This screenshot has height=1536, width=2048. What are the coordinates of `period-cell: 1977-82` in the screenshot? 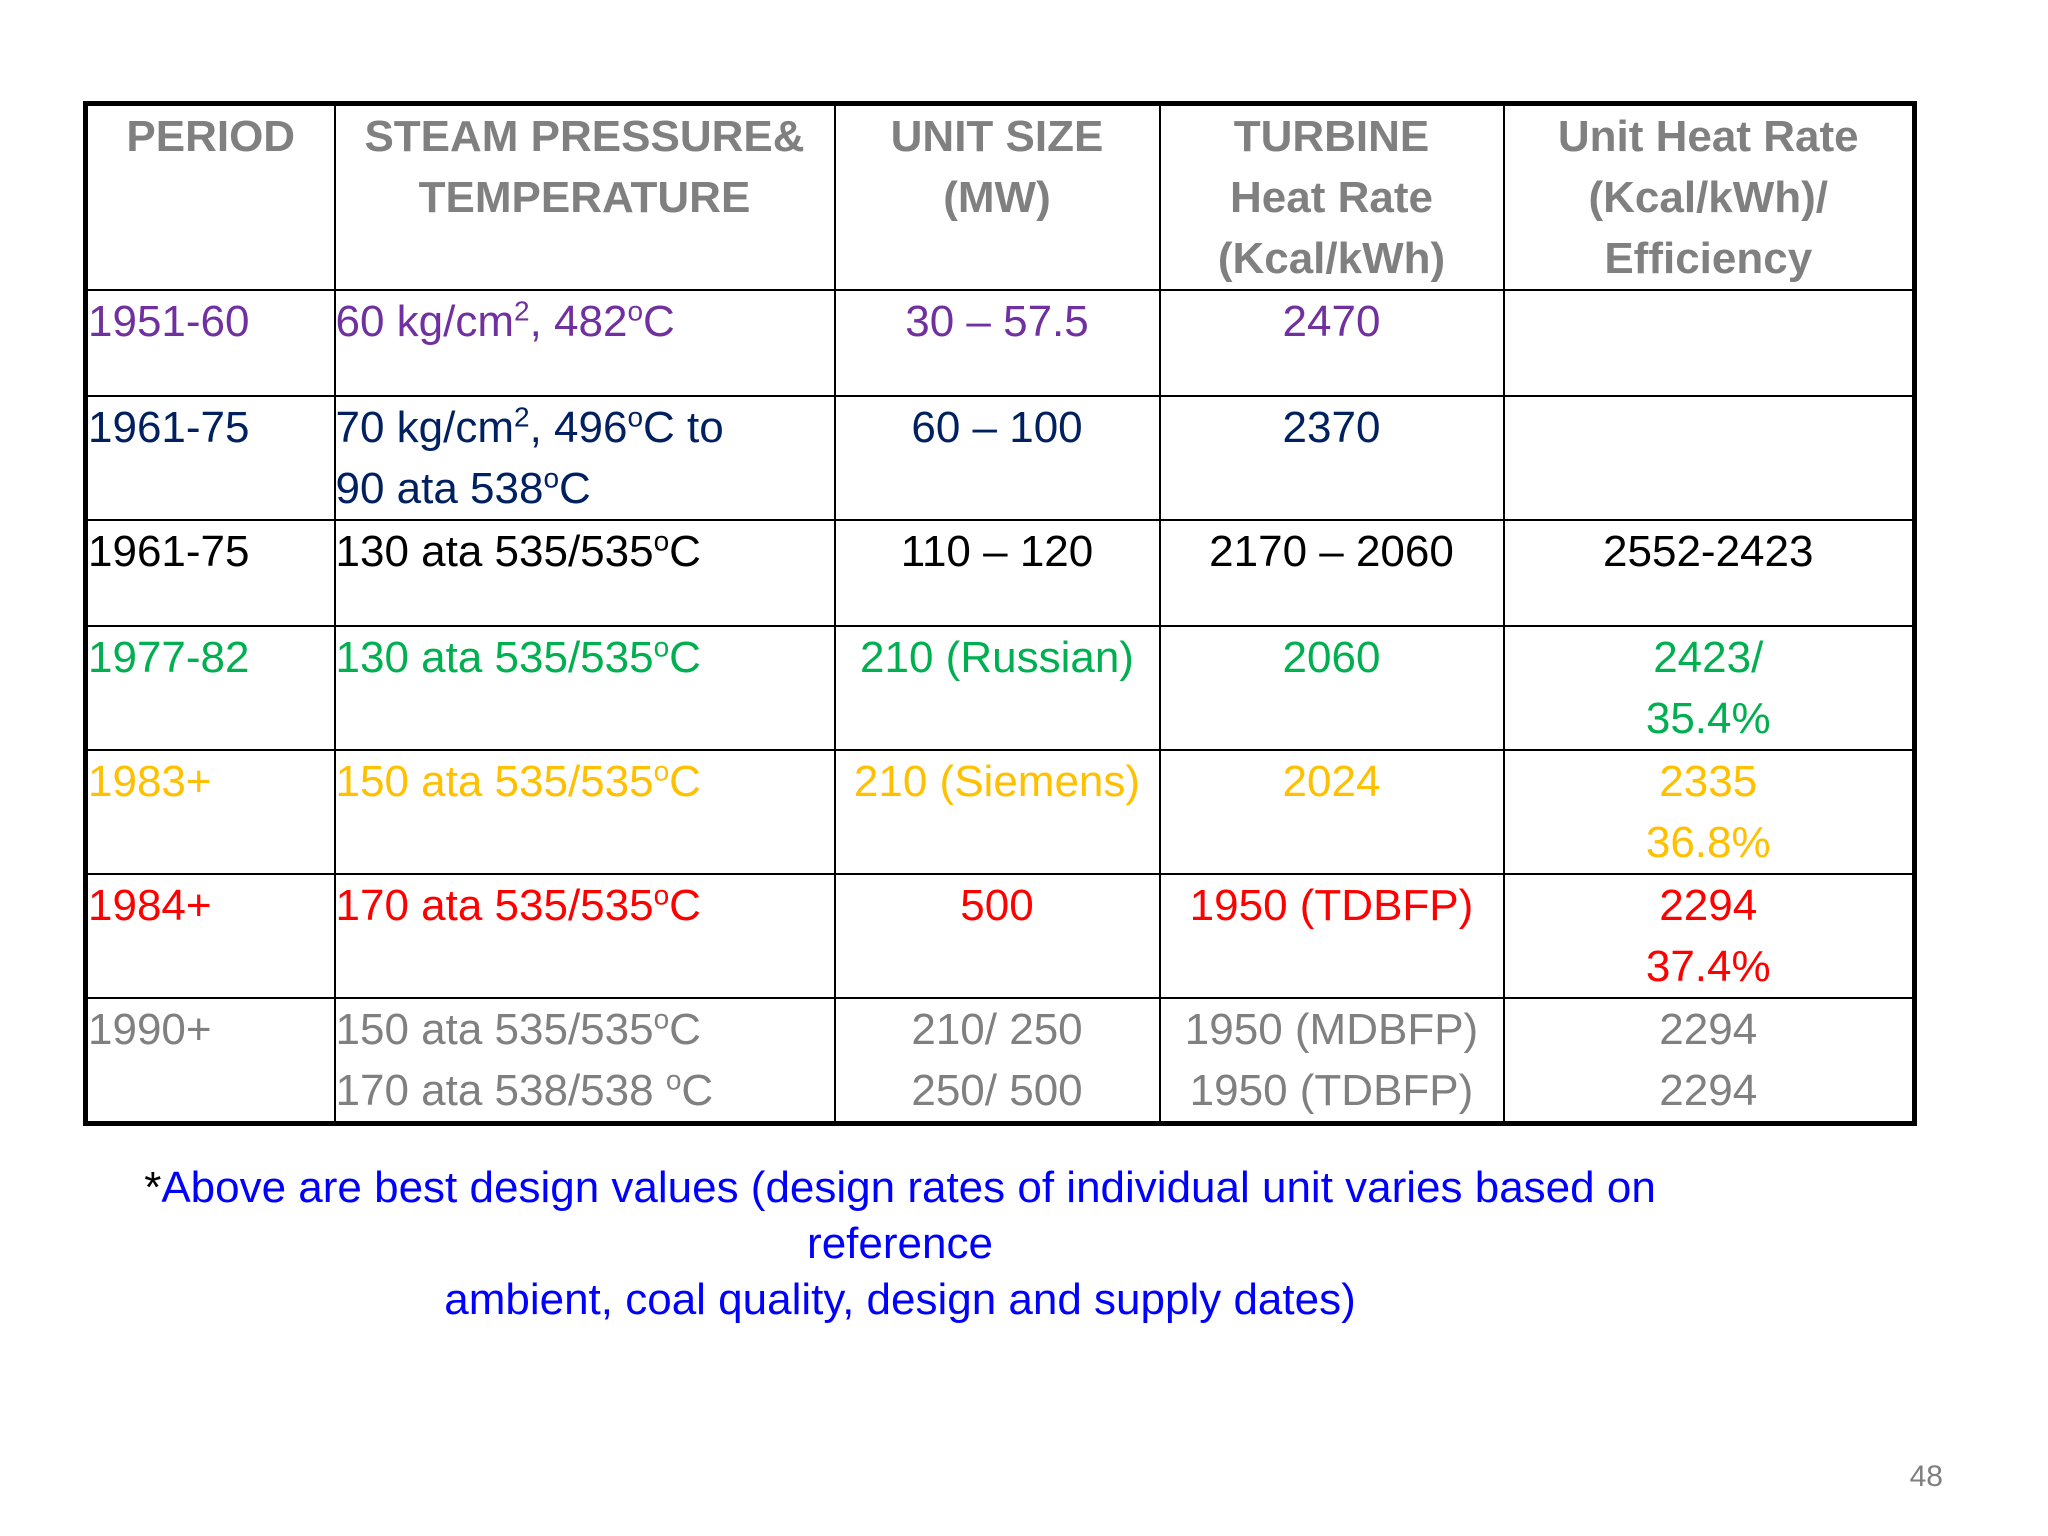 It's located at (210, 688).